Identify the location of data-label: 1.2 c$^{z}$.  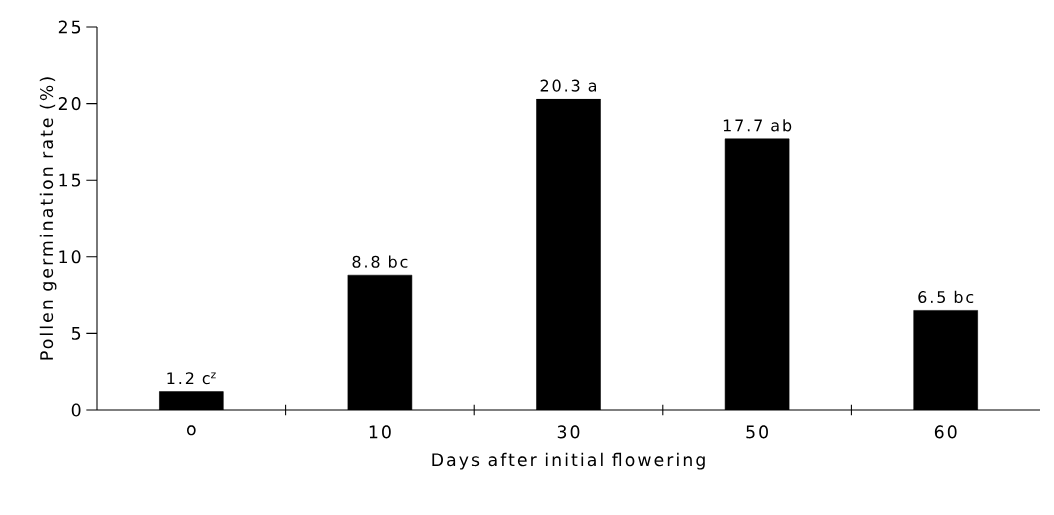
(191, 378).